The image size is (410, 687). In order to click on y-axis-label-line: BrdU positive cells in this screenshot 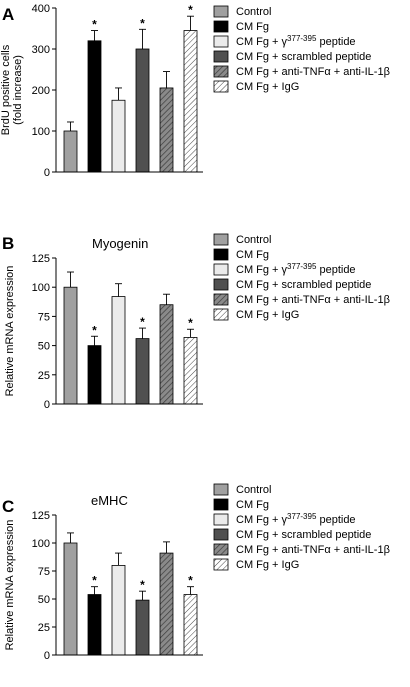, I will do `click(6, 89)`.